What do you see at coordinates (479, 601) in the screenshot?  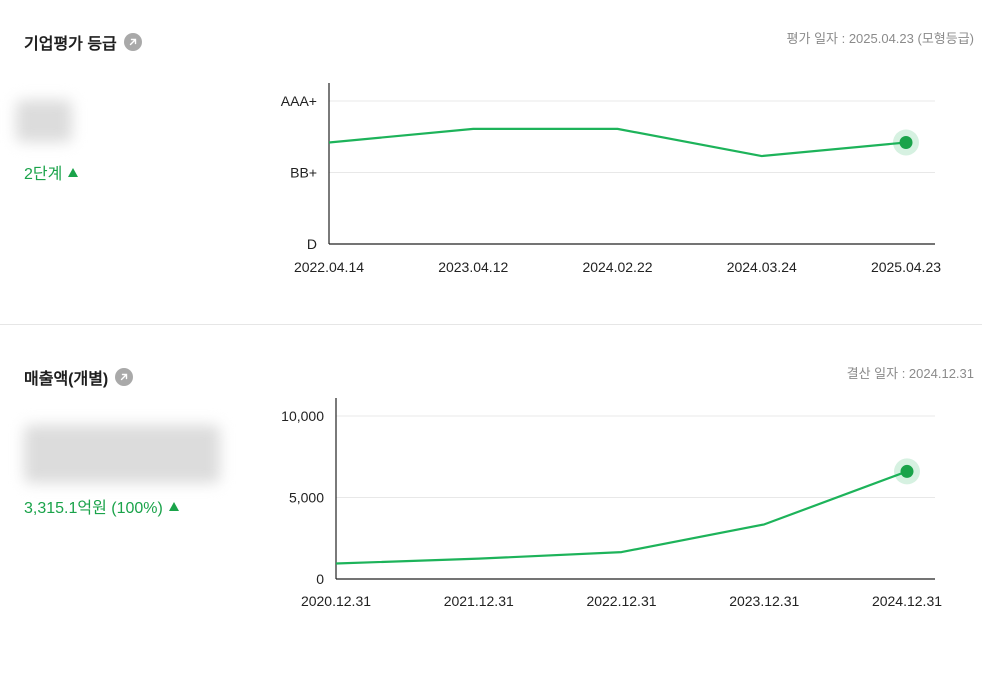 I see `x-tick-label: 2021.12.31` at bounding box center [479, 601].